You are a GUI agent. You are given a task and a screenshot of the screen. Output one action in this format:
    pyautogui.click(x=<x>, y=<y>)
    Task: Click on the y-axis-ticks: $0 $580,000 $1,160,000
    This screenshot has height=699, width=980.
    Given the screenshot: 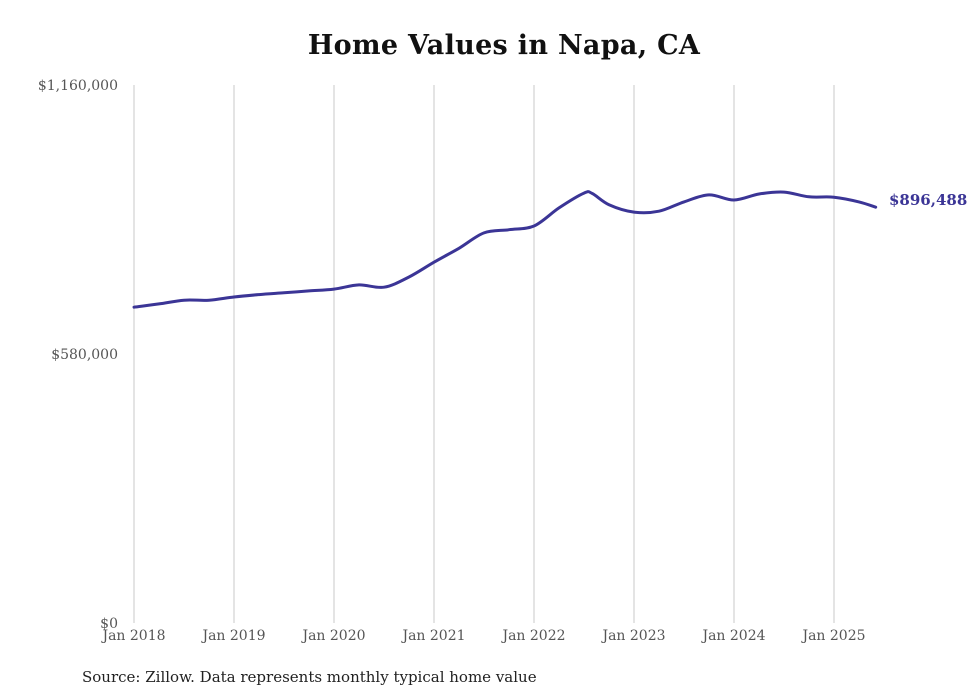 What is the action you would take?
    pyautogui.click(x=78, y=355)
    